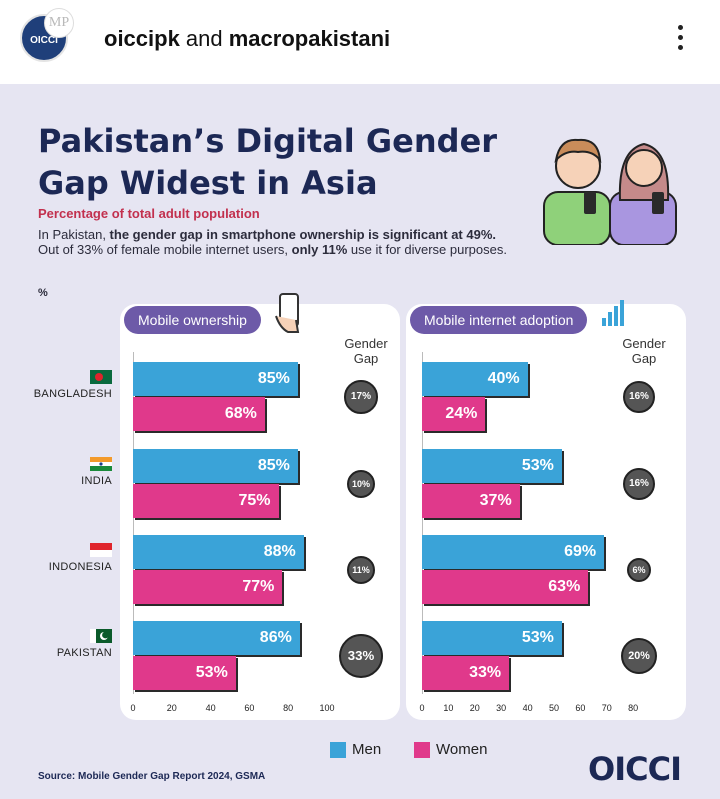 This screenshot has height=799, width=720. What do you see at coordinates (101, 550) in the screenshot?
I see `indonesia-flag-icon` at bounding box center [101, 550].